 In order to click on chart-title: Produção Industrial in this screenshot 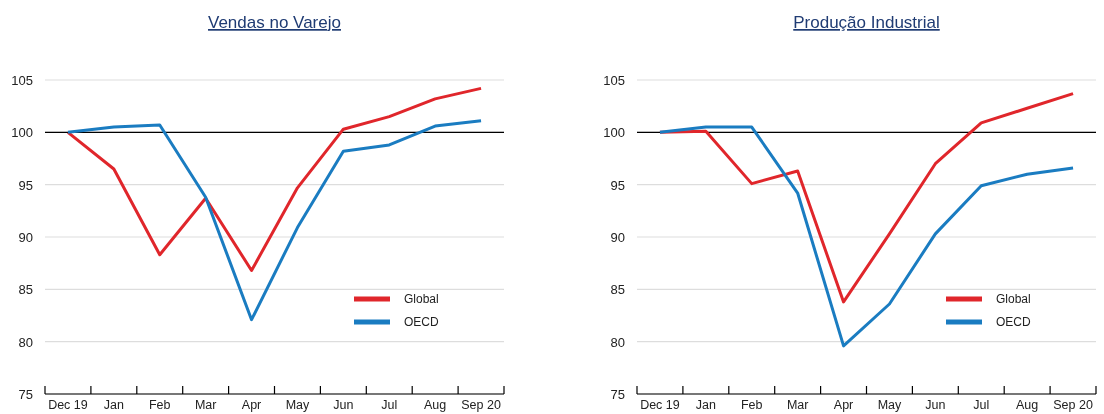, I will do `click(866, 22)`.